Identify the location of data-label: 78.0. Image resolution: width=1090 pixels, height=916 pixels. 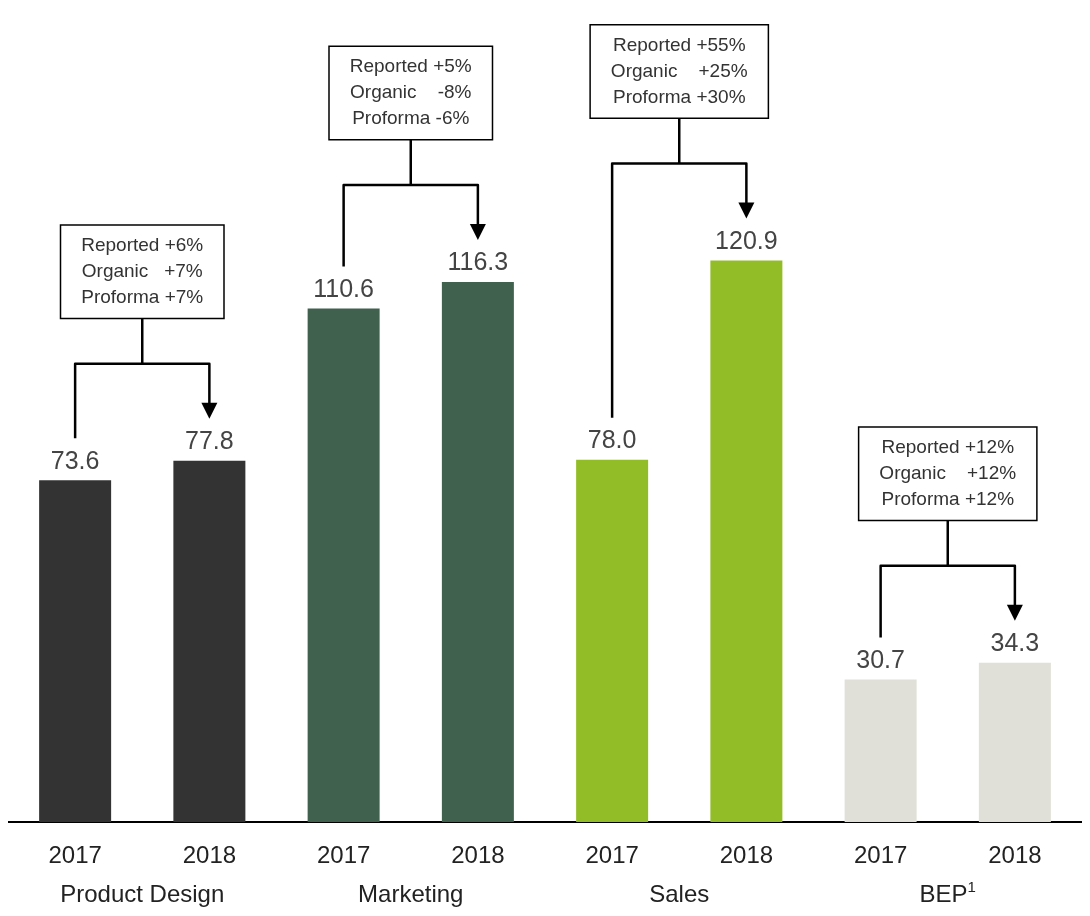
(612, 439).